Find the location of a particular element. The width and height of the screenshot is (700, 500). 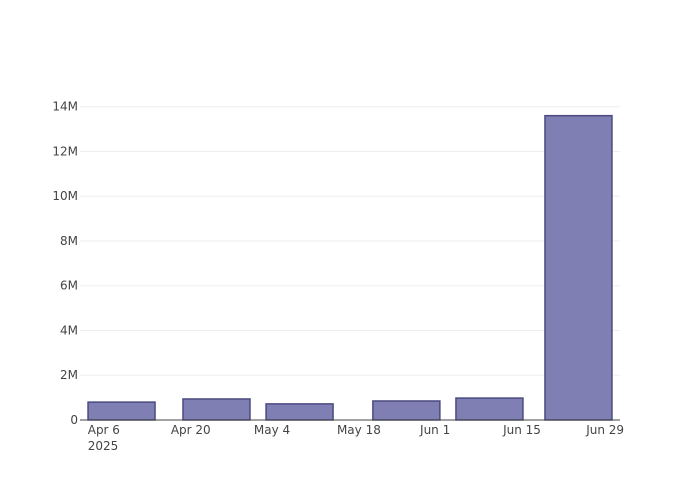

x-tick-label: Apr 6 2025 is located at coordinates (104, 438).